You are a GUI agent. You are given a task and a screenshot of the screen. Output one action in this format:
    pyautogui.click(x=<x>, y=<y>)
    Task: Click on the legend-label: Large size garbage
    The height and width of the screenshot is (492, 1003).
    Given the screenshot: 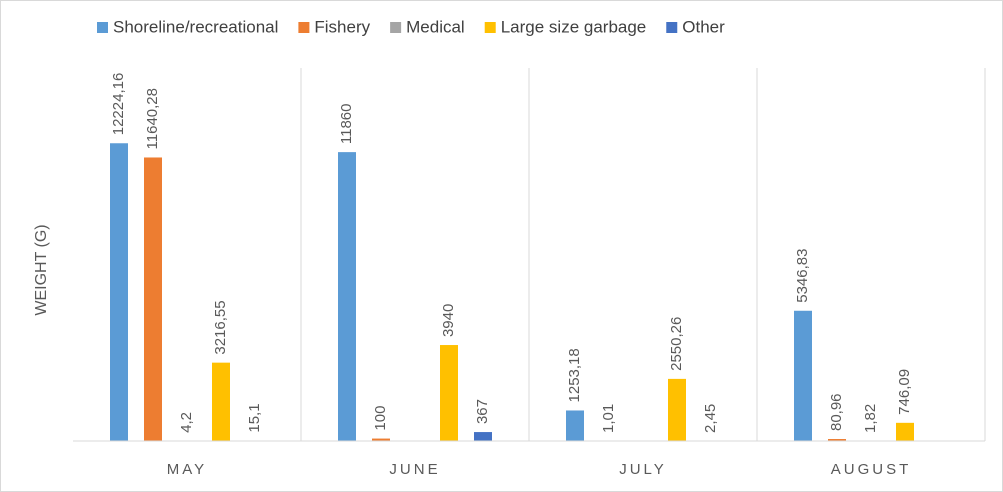 What is the action you would take?
    pyautogui.click(x=574, y=26)
    